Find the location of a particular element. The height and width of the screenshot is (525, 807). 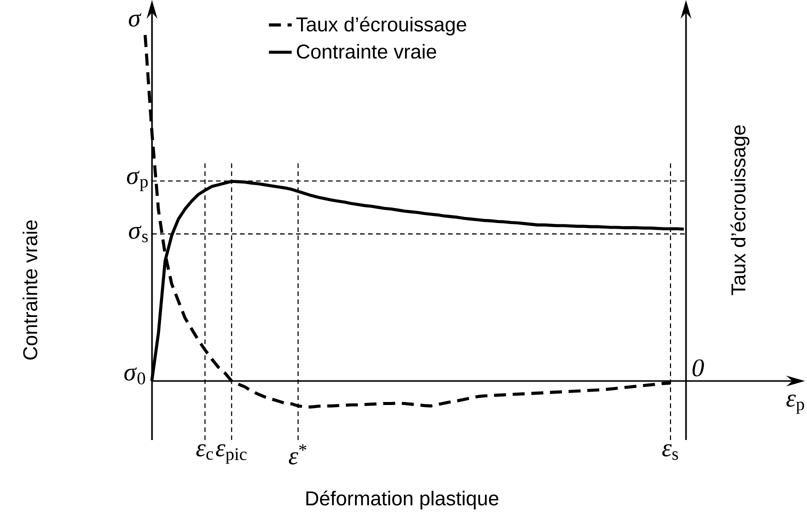

ref-line-label: σ$_{p}$ is located at coordinates (137, 181).